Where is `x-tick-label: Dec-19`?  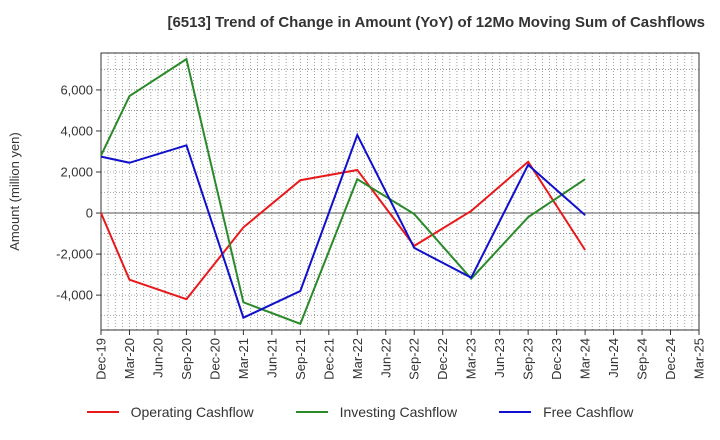
x-tick-label: Dec-19 is located at coordinates (101, 359).